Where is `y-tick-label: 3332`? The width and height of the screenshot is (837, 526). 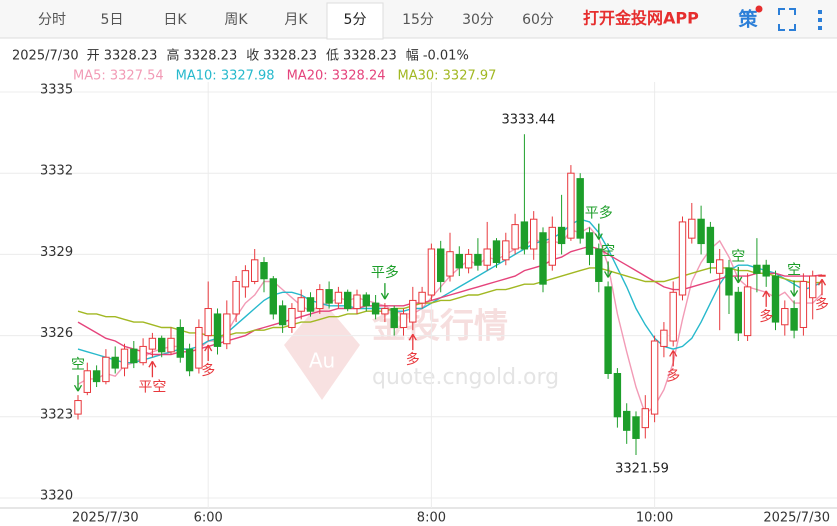
y-tick-label: 3332 is located at coordinates (56, 171).